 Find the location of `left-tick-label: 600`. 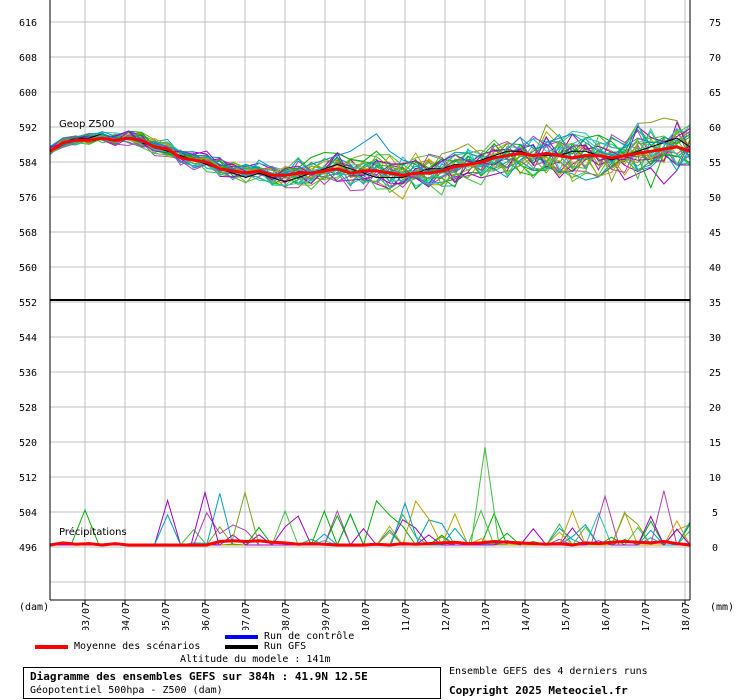

left-tick-label: 600 is located at coordinates (28, 93).